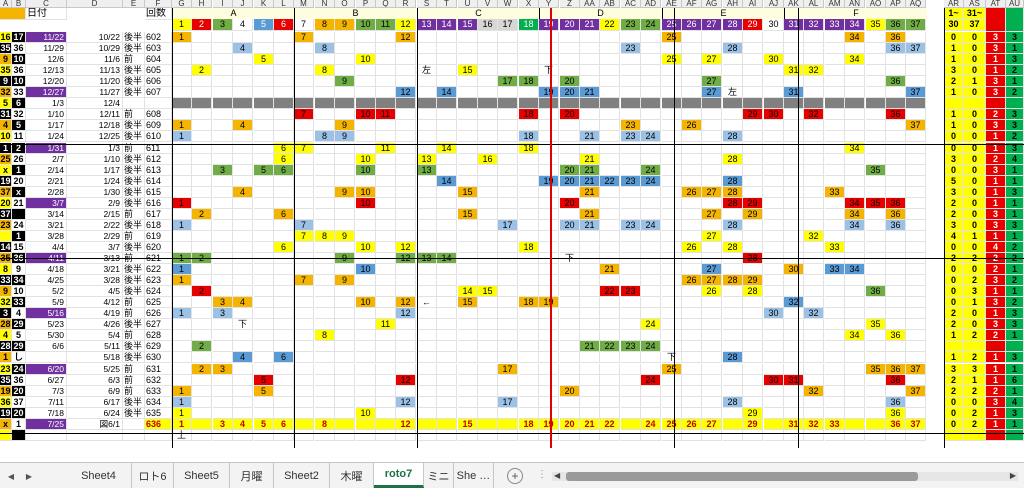 This screenshot has width=1024, height=488. What do you see at coordinates (6, 335) in the screenshot?
I see `row-cell-a: 4` at bounding box center [6, 335].